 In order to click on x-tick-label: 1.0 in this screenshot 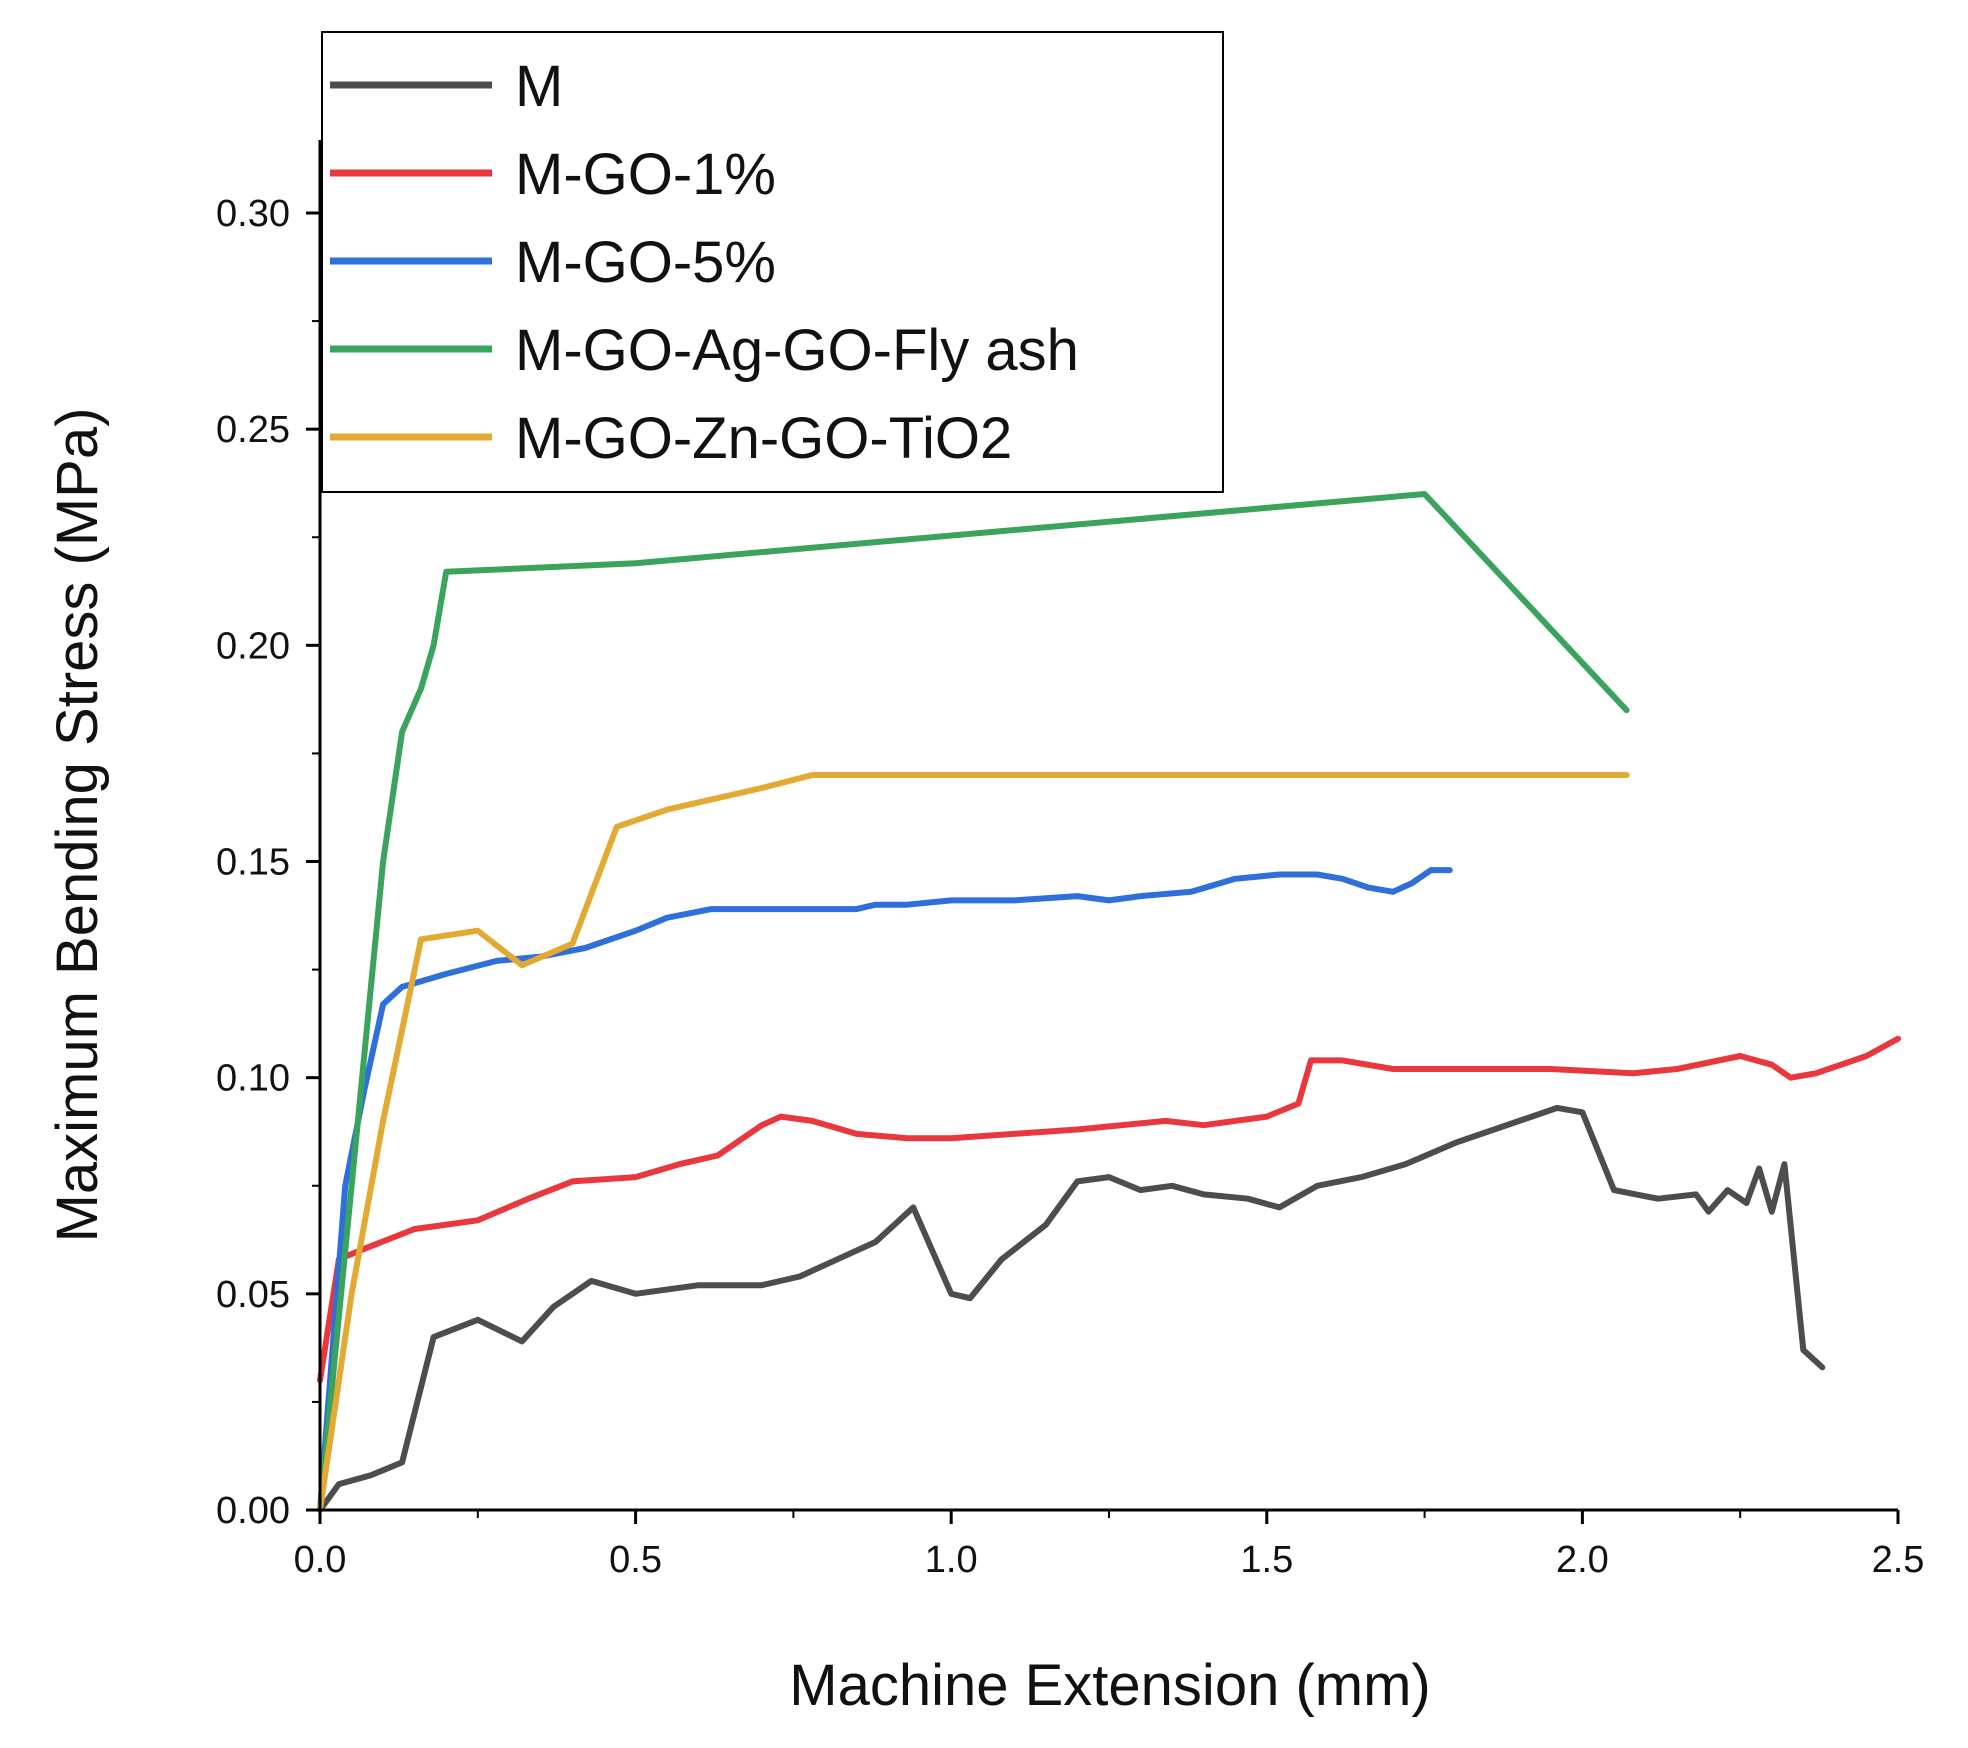, I will do `click(951, 1560)`.